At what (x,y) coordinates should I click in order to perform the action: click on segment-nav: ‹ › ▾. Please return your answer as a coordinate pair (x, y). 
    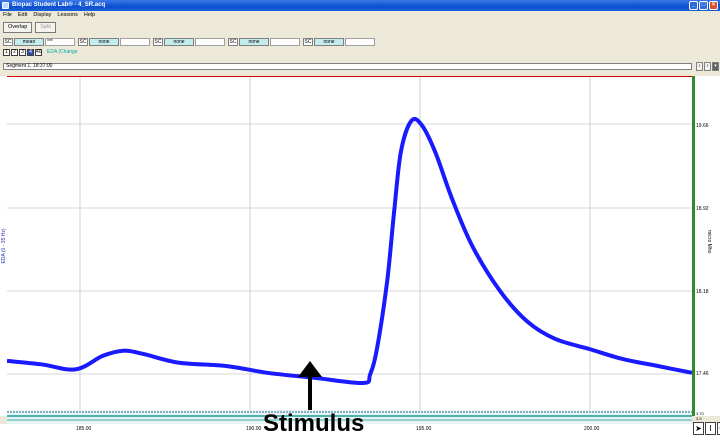
    Looking at the image, I should click on (707, 66).